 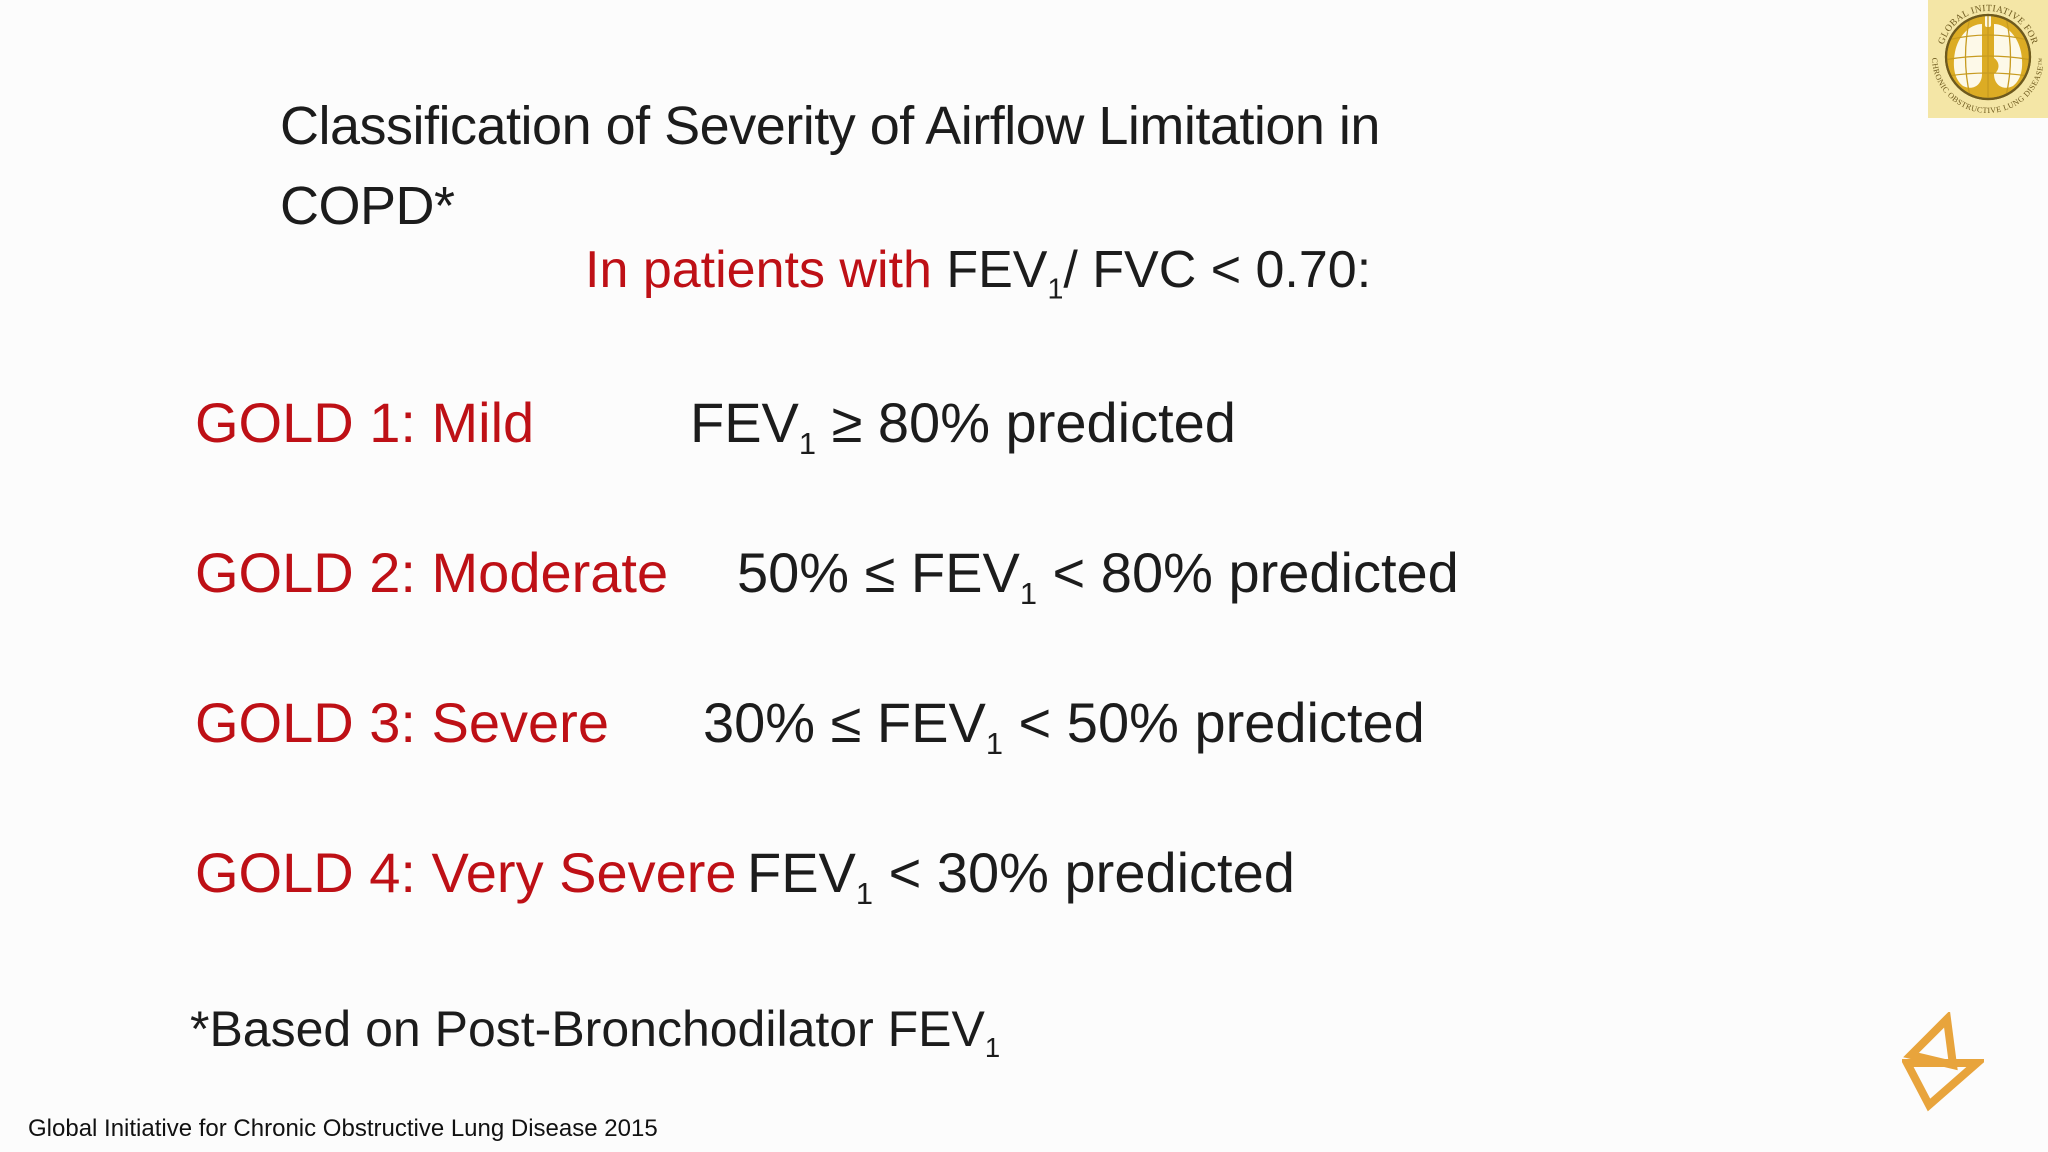 What do you see at coordinates (844, 722) in the screenshot?
I see `gold-row-3-value-pre: 30% ≤ FEV` at bounding box center [844, 722].